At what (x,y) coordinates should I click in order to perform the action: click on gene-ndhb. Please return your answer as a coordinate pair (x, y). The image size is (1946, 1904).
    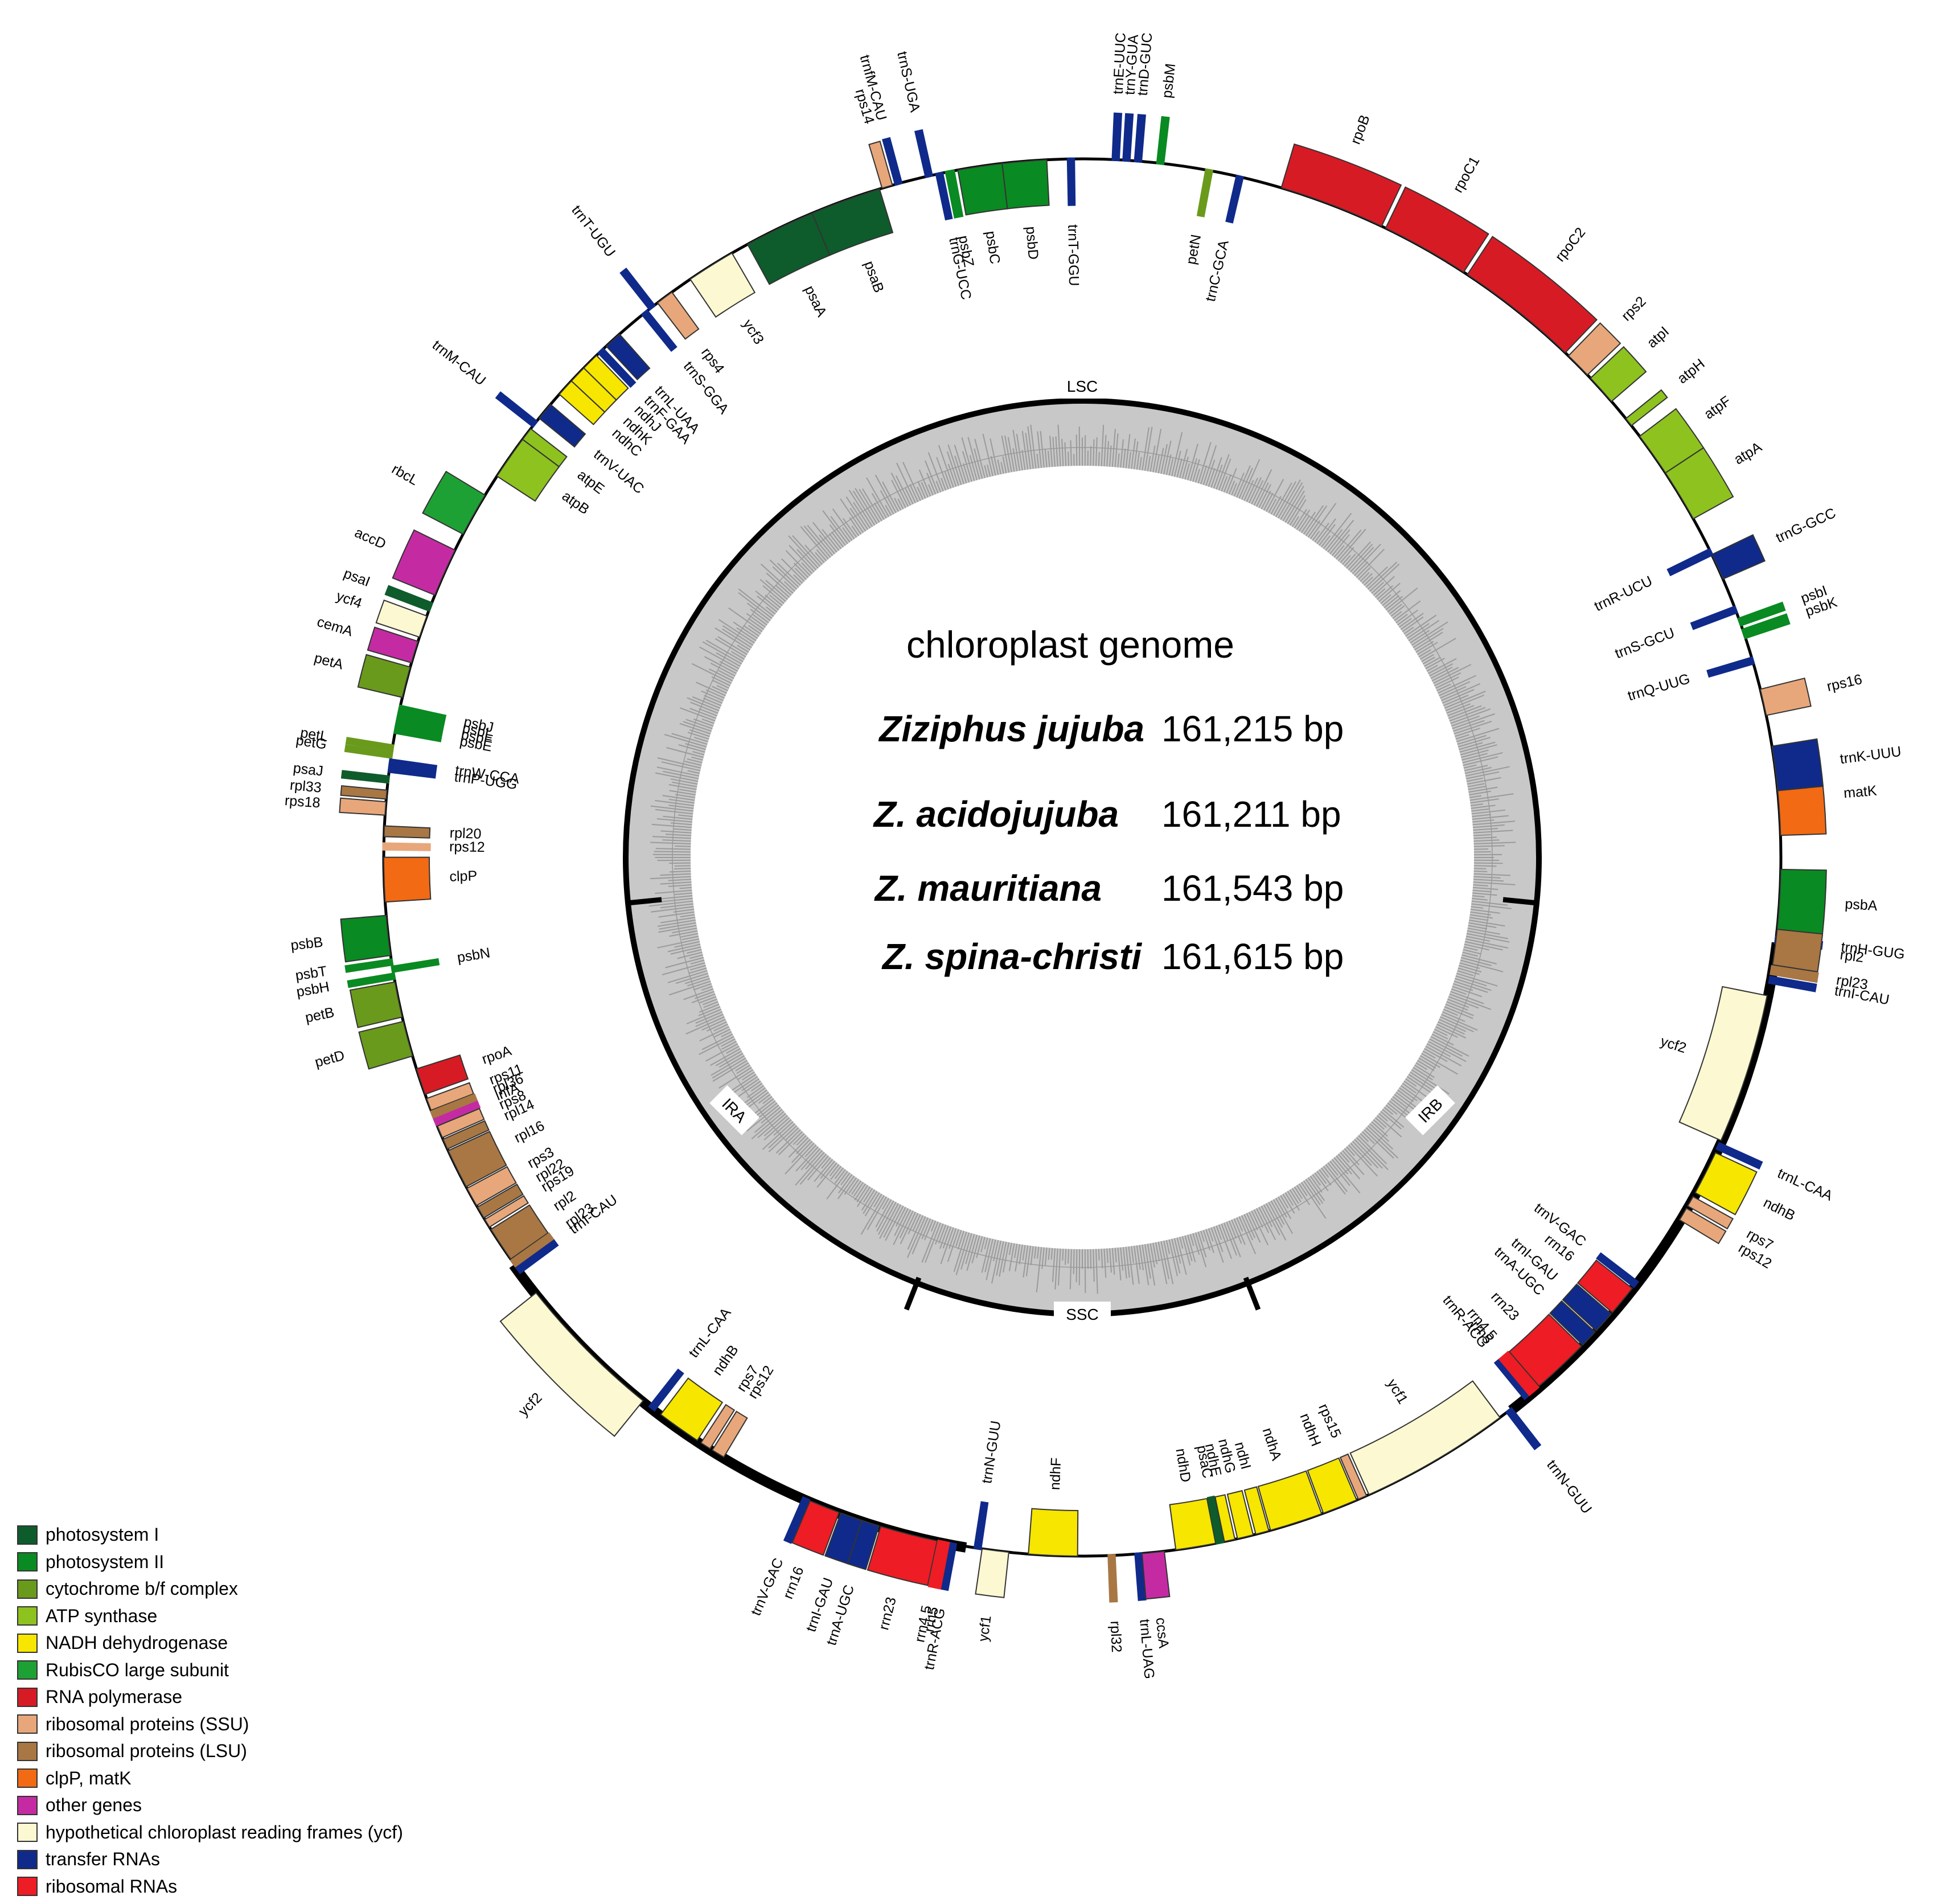
    Looking at the image, I should click on (1726, 1184).